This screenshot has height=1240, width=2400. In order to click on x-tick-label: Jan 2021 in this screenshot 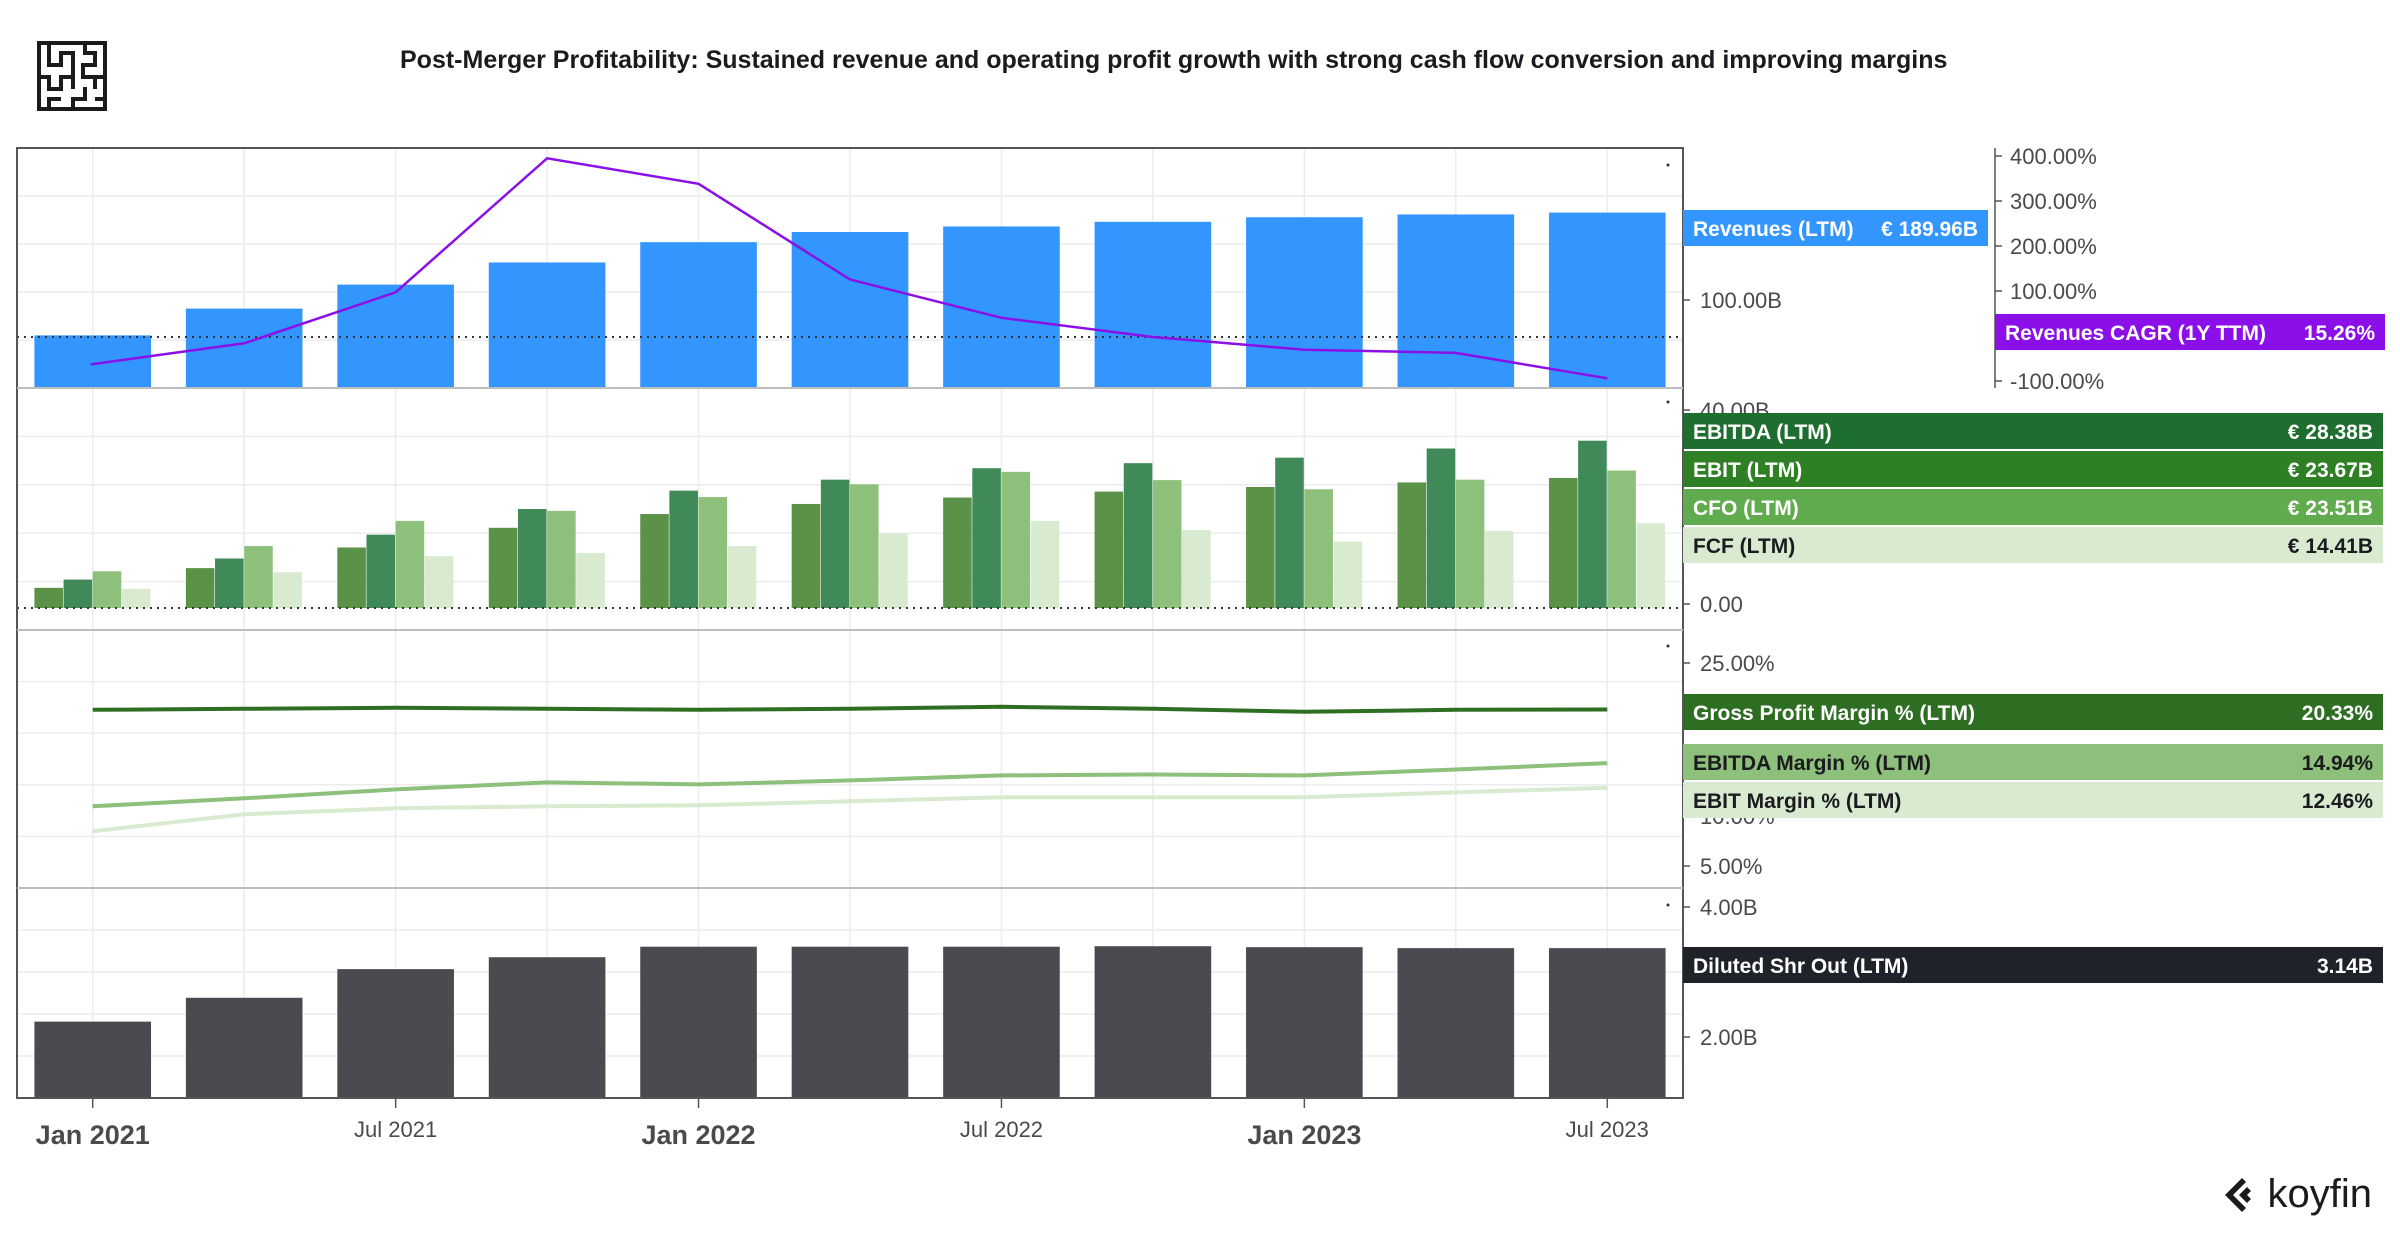, I will do `click(93, 1135)`.